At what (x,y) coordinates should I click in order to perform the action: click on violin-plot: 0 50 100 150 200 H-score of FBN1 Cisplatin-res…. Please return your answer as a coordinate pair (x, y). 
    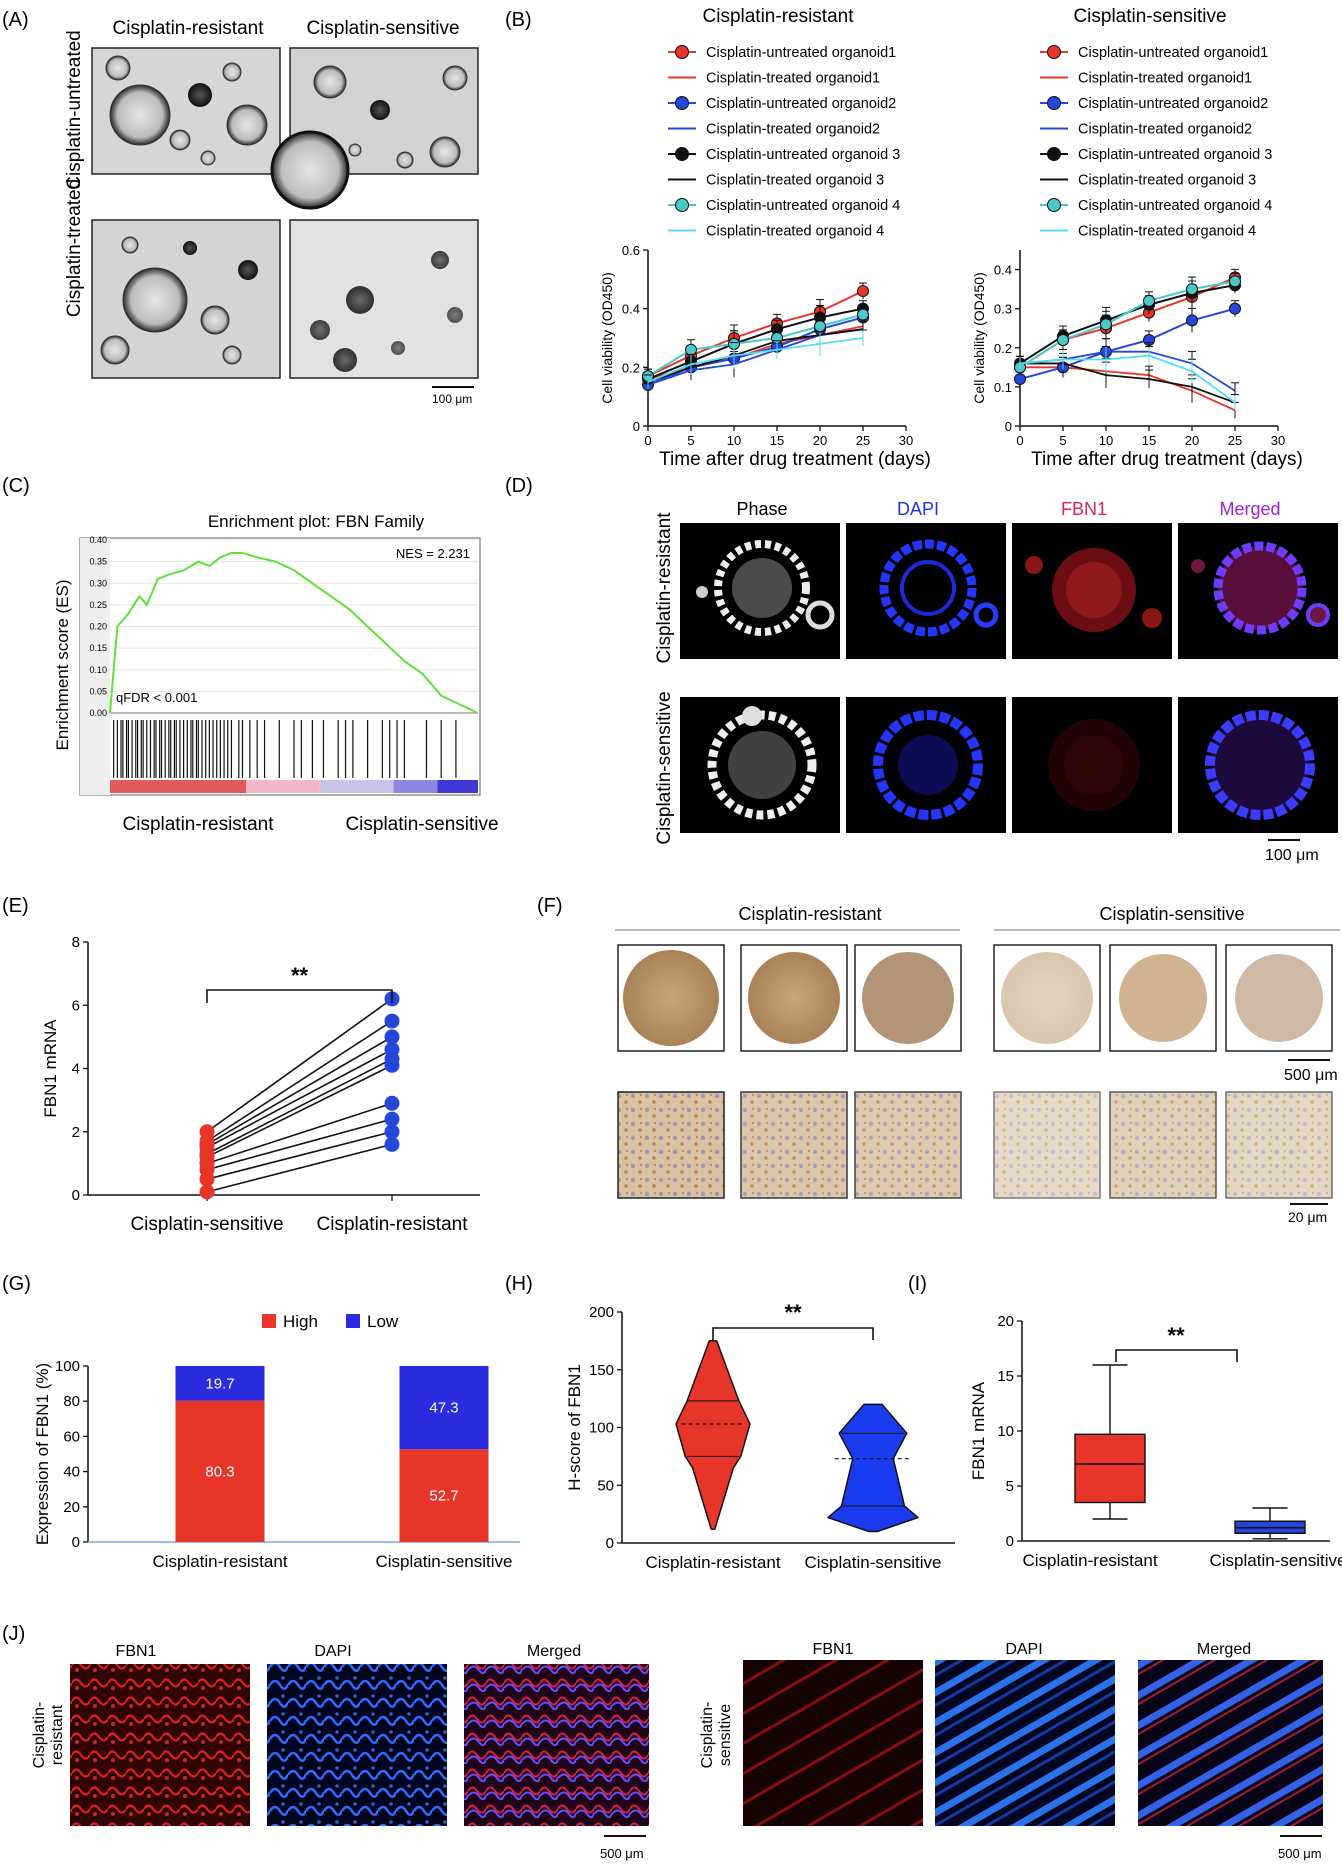
    Looking at the image, I should click on (760, 1436).